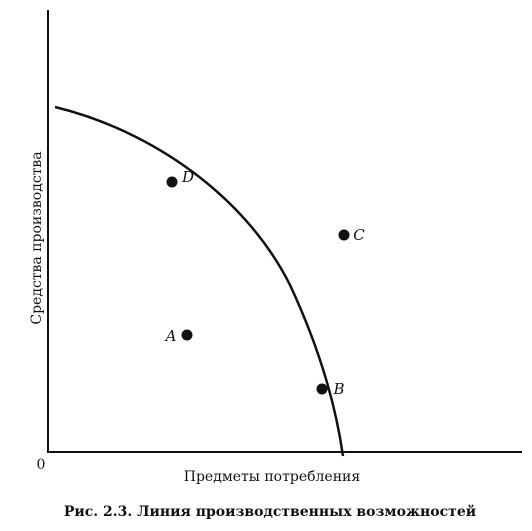  I want to click on point-d, so click(172, 182).